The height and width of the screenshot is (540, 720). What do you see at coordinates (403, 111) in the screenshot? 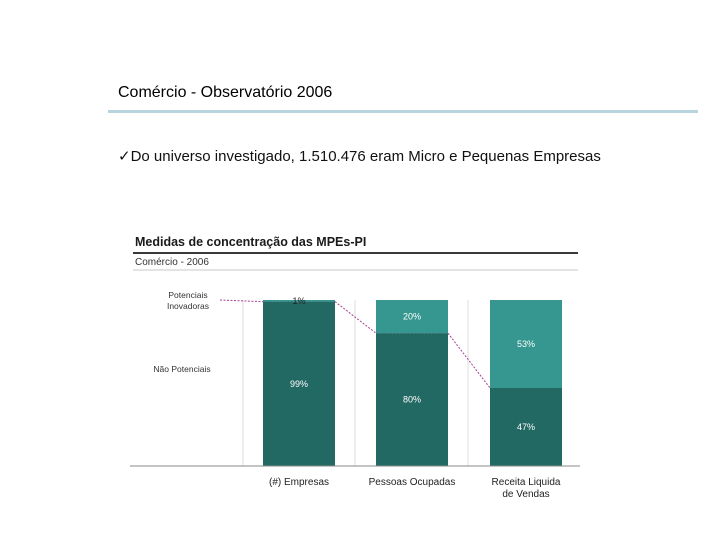
I see `title-divider` at bounding box center [403, 111].